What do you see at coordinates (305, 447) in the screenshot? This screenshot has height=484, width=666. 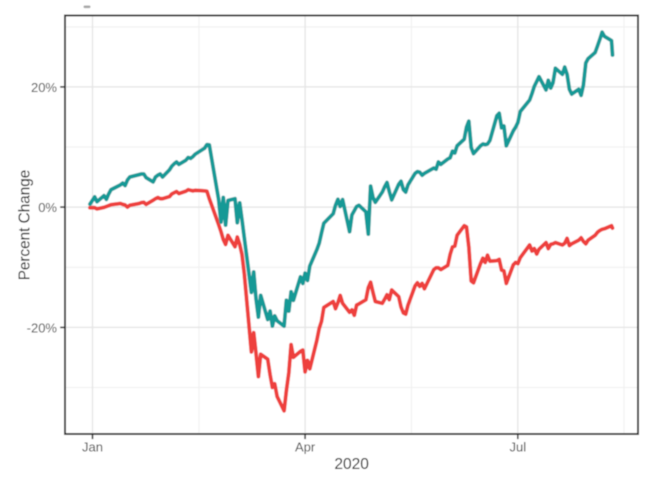 I see `svg-text: Apr` at bounding box center [305, 447].